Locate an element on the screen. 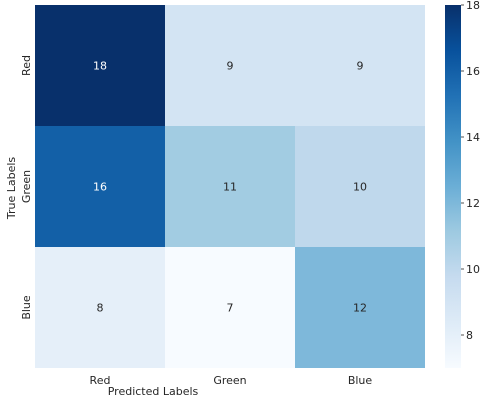 This screenshot has height=401, width=480. y-tick-label-1: Green is located at coordinates (26, 186).